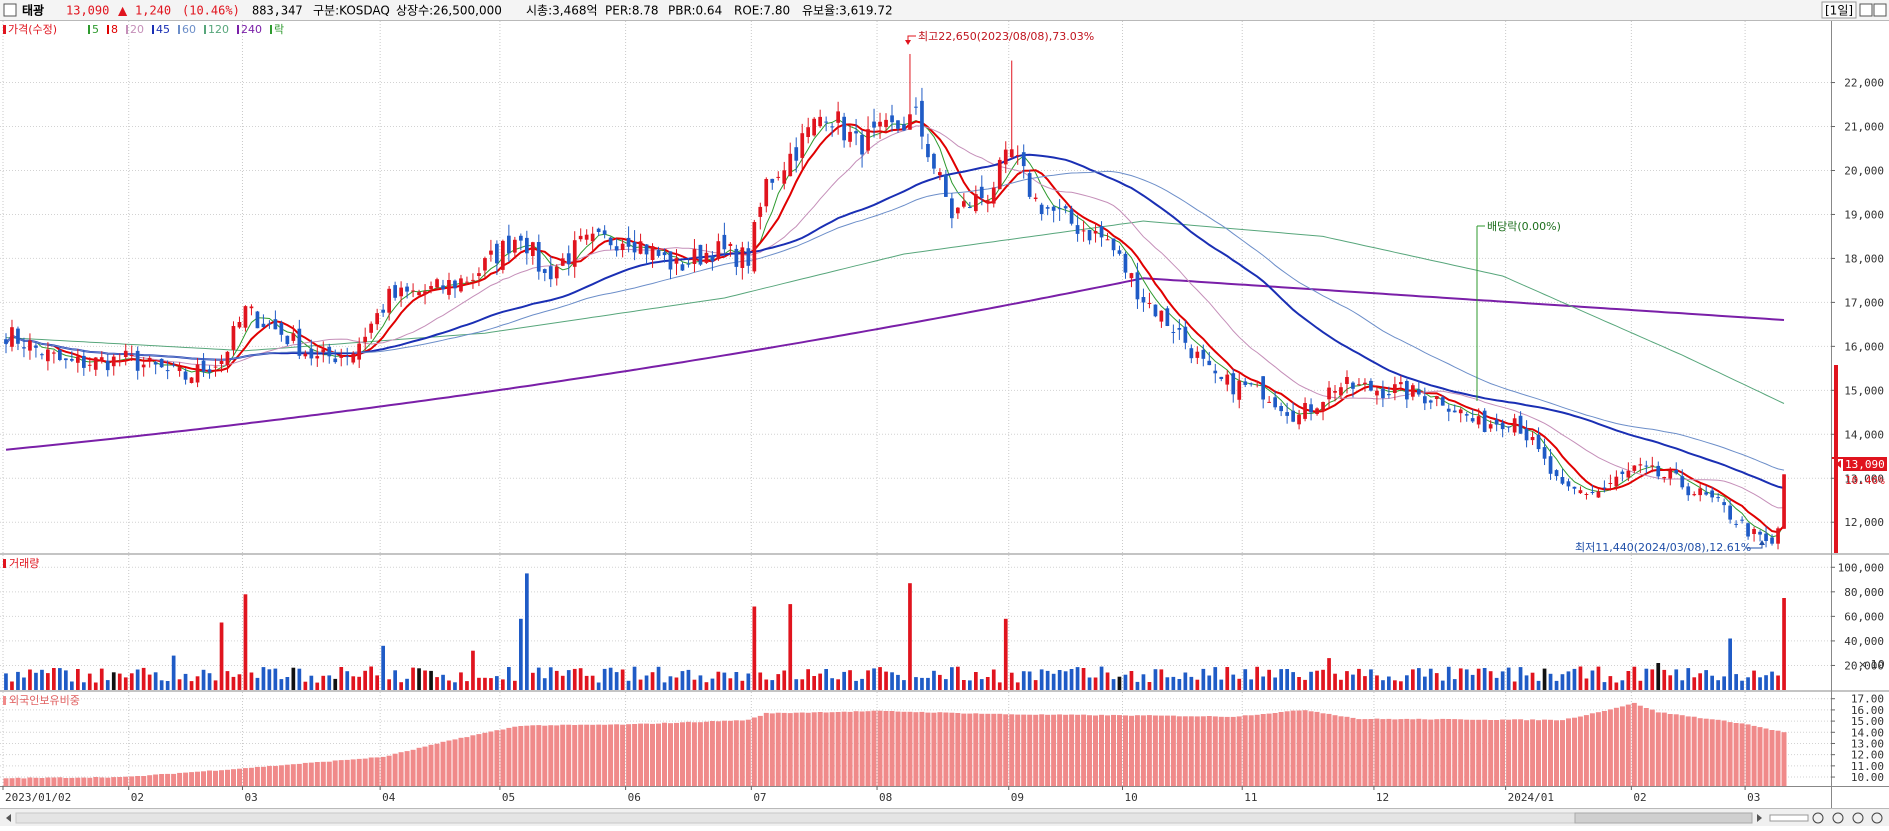  I want to click on legend-swatch, so click(108, 29).